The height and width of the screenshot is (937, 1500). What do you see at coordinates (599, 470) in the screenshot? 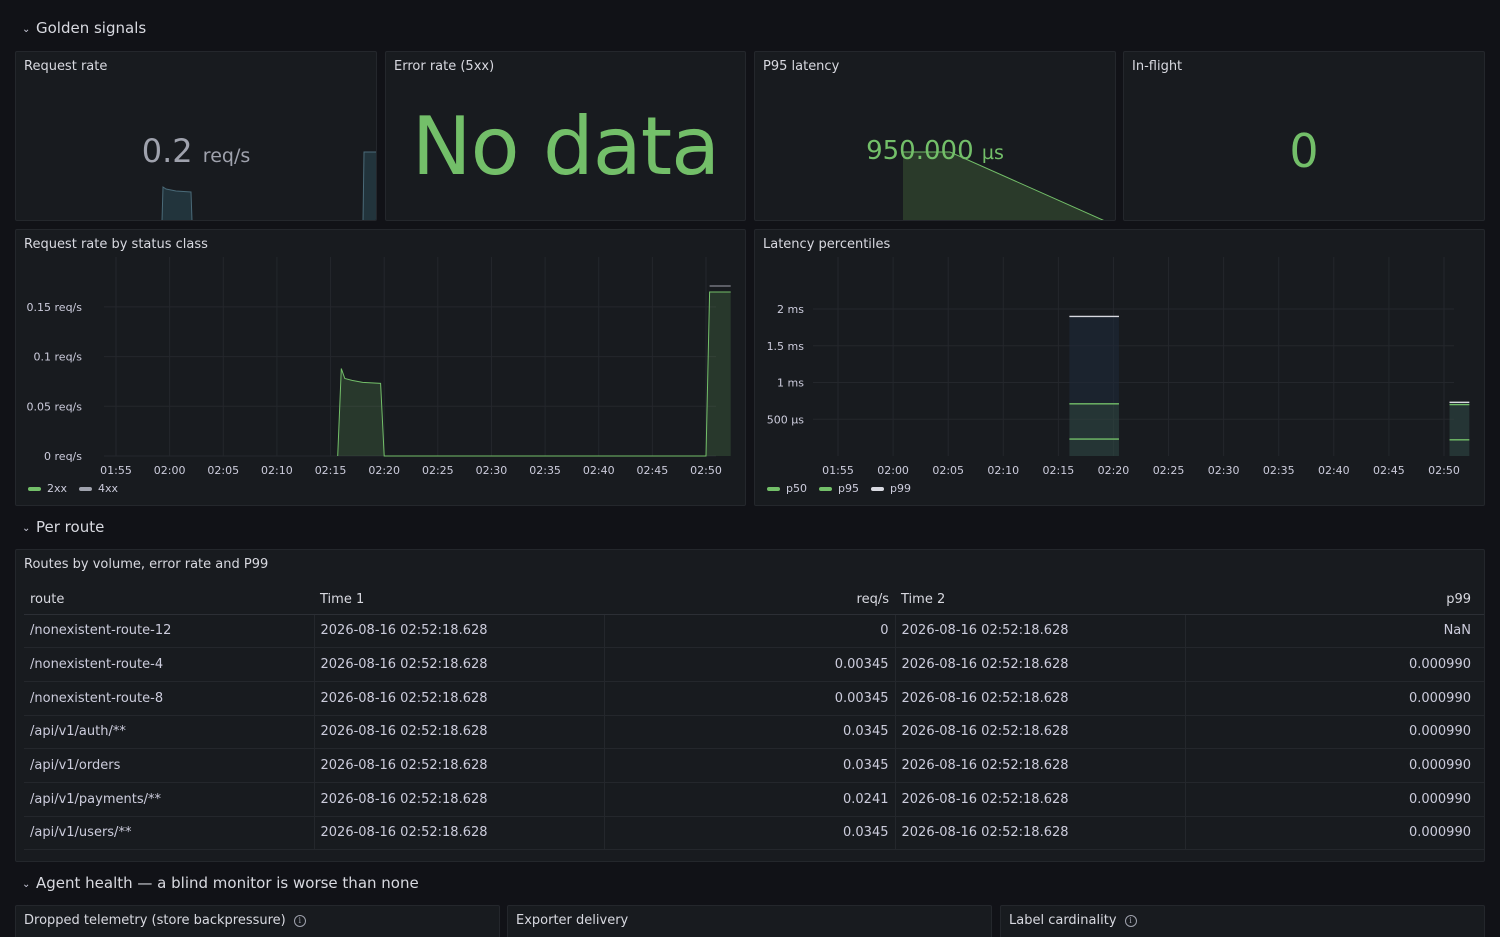
I see `x-tick-label: 02:40` at bounding box center [599, 470].